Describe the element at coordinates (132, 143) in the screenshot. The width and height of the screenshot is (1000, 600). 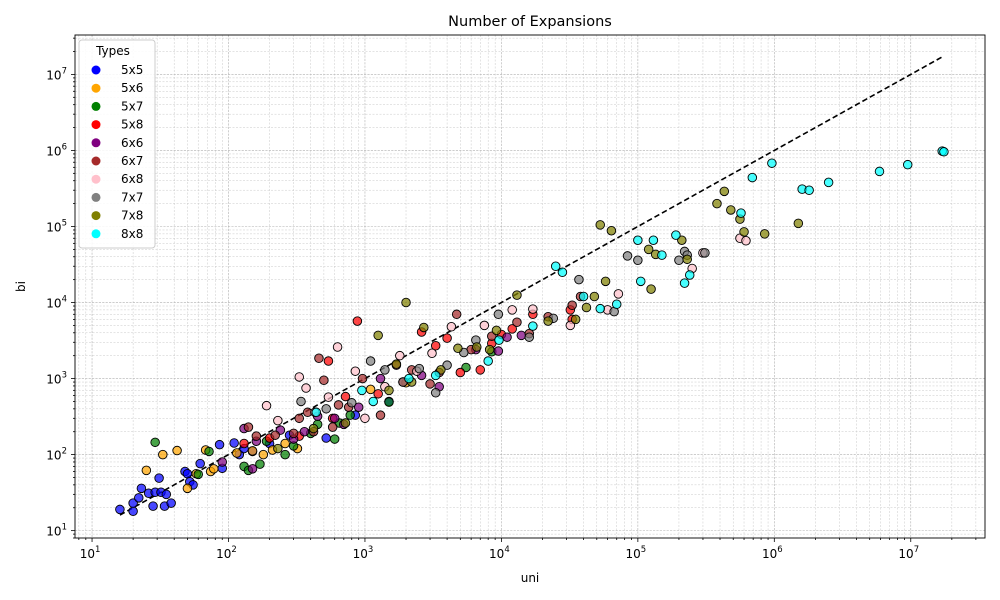
I see `legend-label-6x6: 6x6` at that location.